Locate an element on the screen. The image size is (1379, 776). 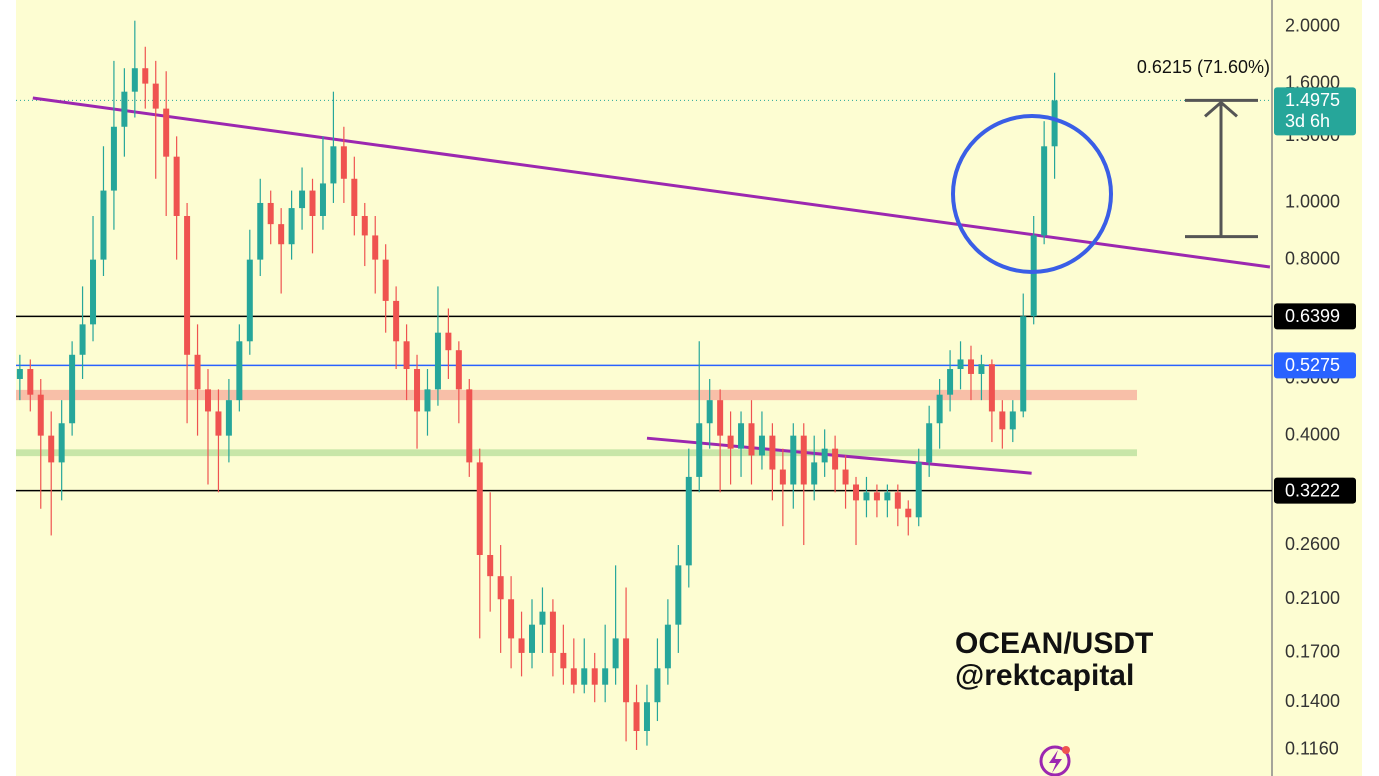
logo-bolt is located at coordinates (1055, 761).